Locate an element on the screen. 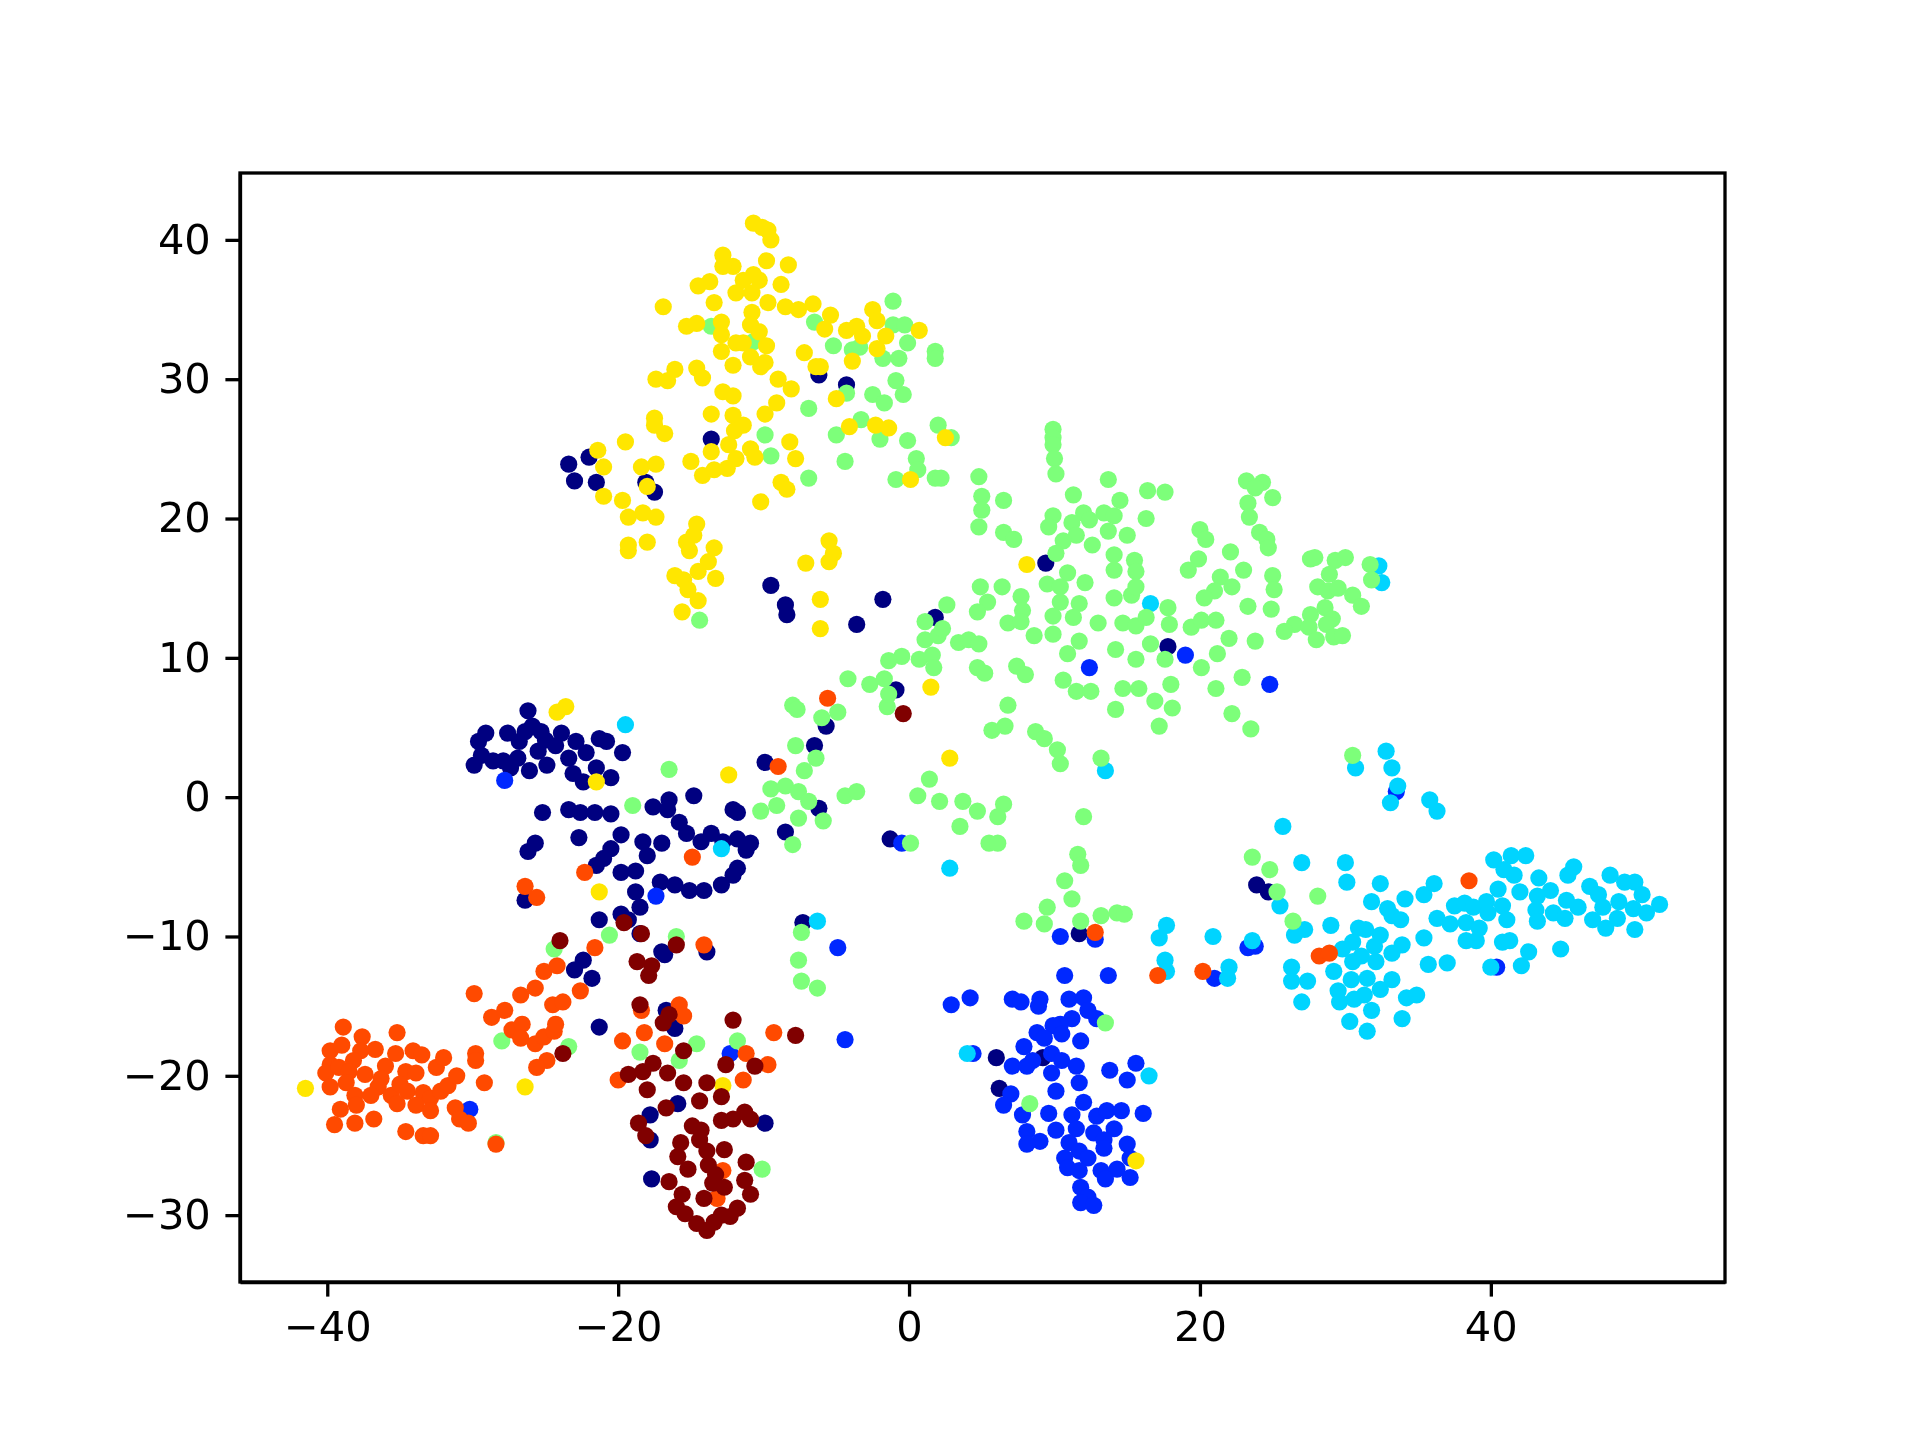 This screenshot has width=1917, height=1441. y-tick-label: 40 is located at coordinates (184, 239).